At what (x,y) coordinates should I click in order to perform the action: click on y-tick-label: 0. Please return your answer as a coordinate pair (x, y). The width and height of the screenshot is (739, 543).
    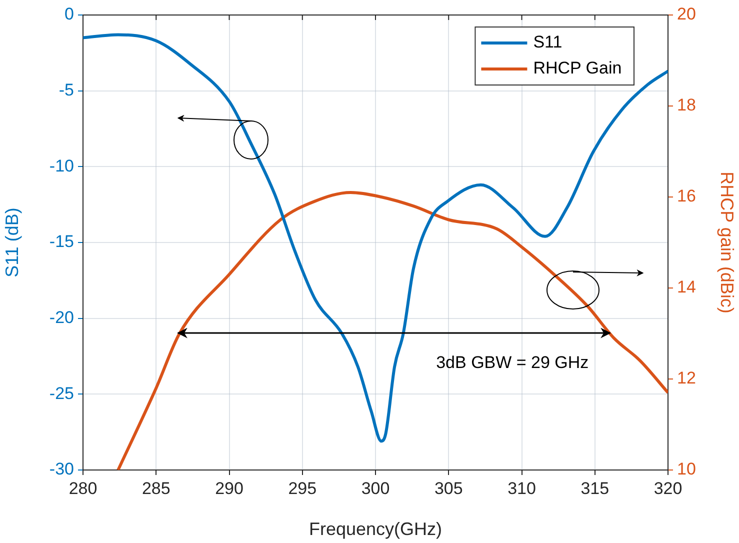
    Looking at the image, I should click on (69, 14).